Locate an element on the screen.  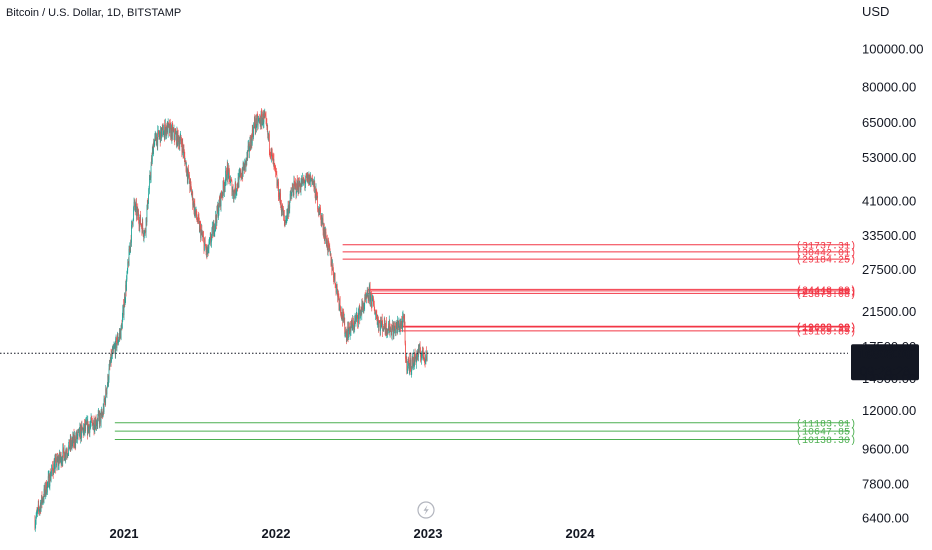
time-axis: 2021 2022 2023 2024 is located at coordinates (353, 533).